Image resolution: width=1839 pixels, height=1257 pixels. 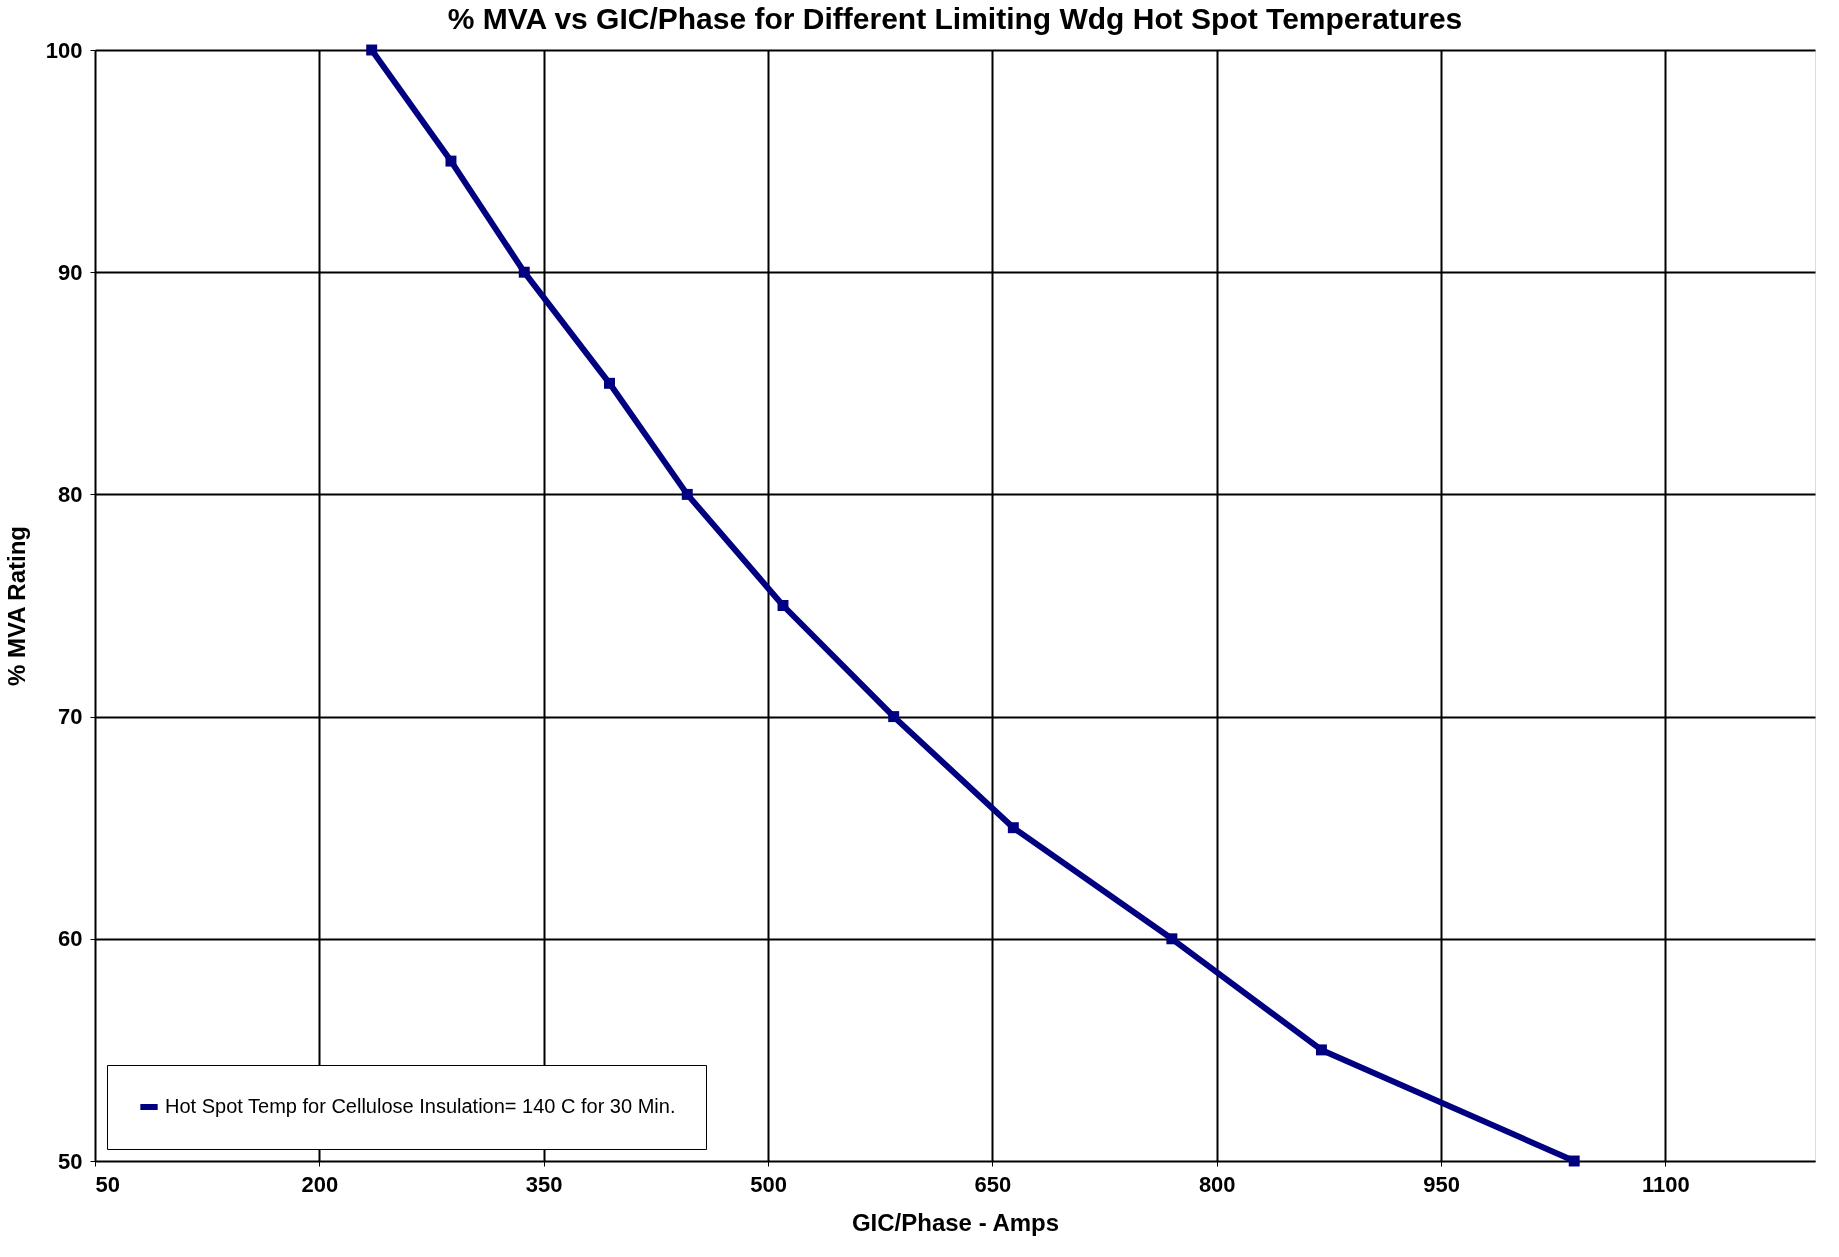 What do you see at coordinates (955, 1222) in the screenshot?
I see `x-axis-title: GIC/Phase - Amps` at bounding box center [955, 1222].